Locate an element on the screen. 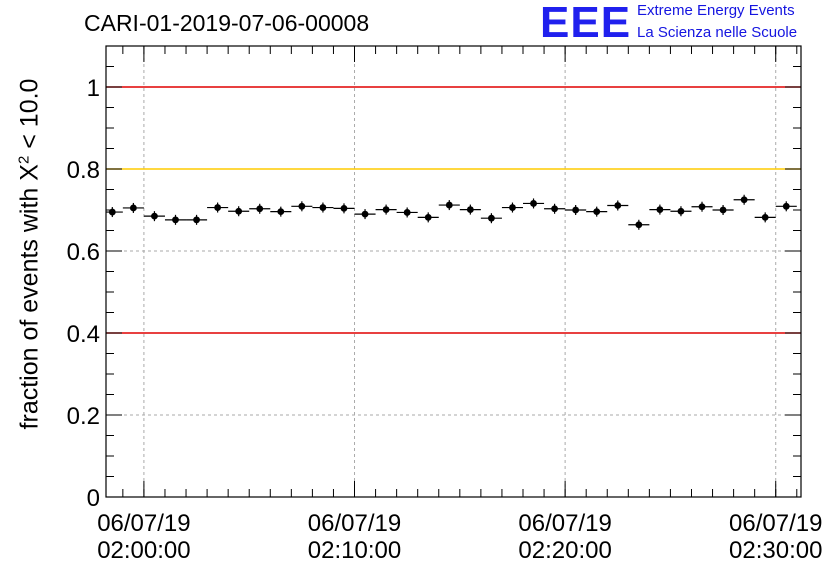  y-axis-label-prefix: fraction of events with X is located at coordinates (29, 297).